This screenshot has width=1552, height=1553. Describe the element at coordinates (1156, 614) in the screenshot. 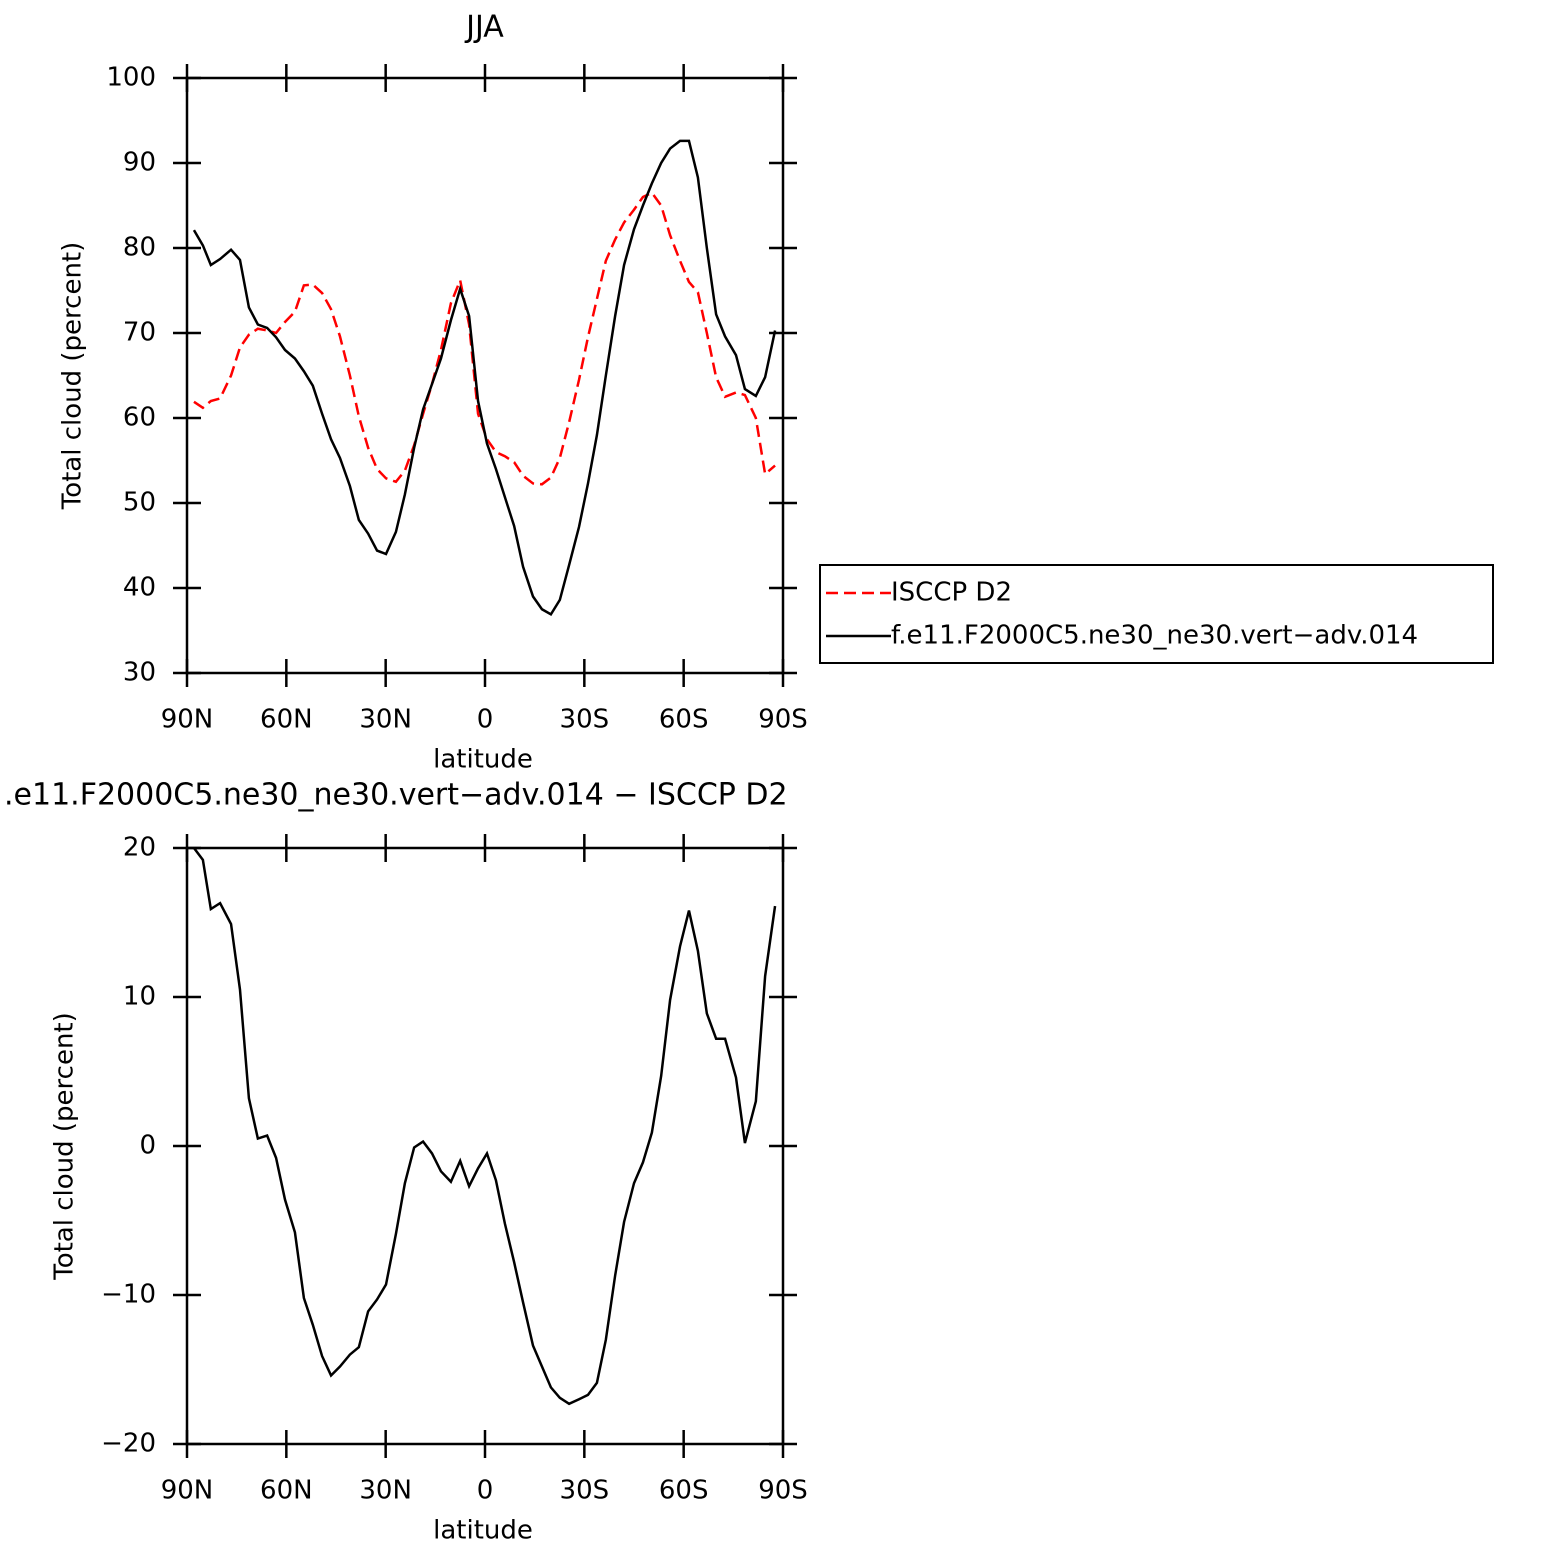

I see `legend-box` at that location.